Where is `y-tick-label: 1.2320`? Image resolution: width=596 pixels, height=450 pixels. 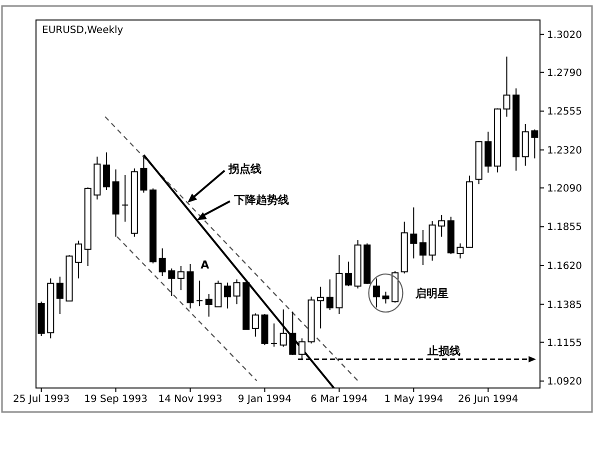
y-tick-label: 1.2320 is located at coordinates (564, 150).